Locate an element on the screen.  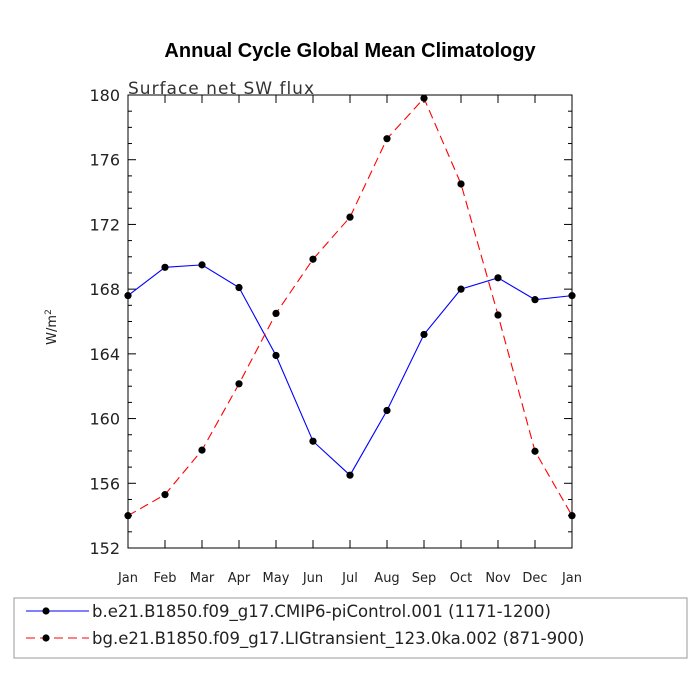
y-tick-label: 160 is located at coordinates (104, 419).